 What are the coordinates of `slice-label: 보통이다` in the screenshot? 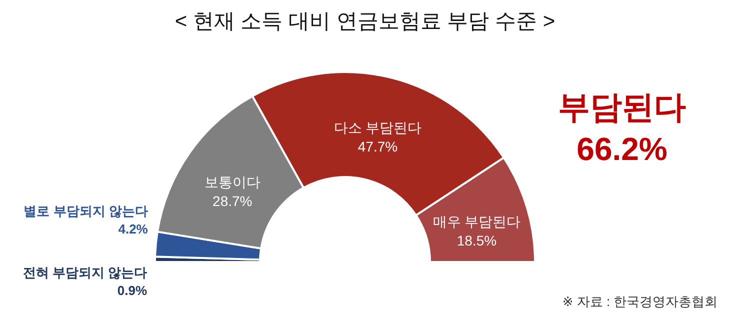 It's located at (232, 182).